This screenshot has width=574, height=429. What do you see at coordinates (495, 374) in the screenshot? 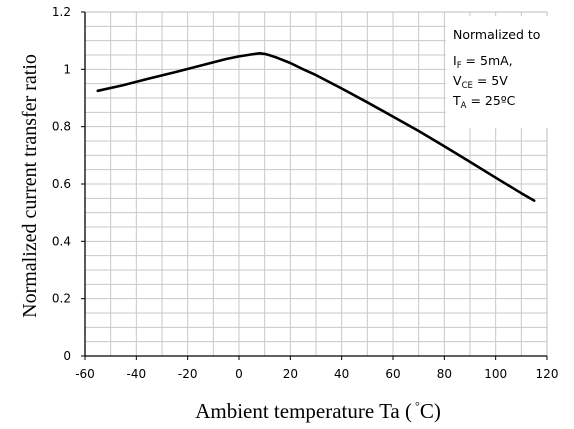
I see `x-tick-label: 100` at bounding box center [495, 374].